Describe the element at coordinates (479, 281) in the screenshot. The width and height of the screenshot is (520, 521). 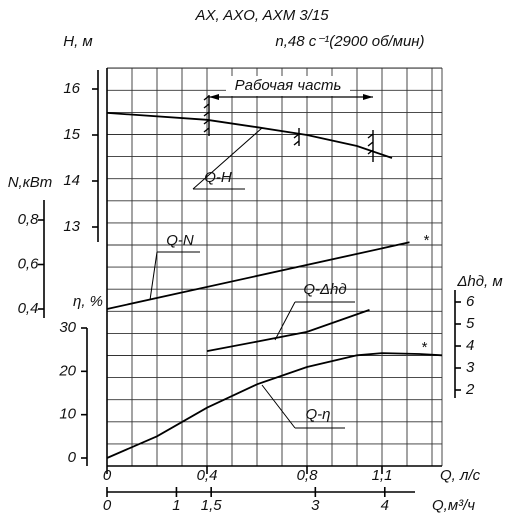
I see `y-axis-label: Δhд, м` at that location.